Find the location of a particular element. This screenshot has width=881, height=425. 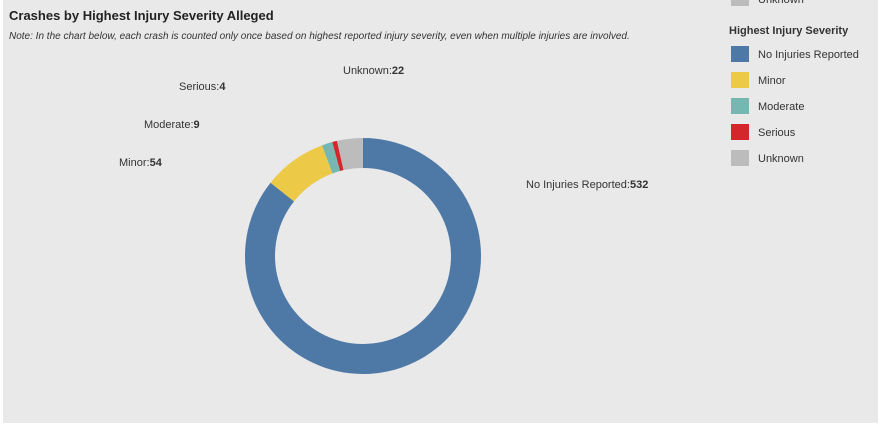

data-label-name: No Injuries Reported is located at coordinates (576, 185).